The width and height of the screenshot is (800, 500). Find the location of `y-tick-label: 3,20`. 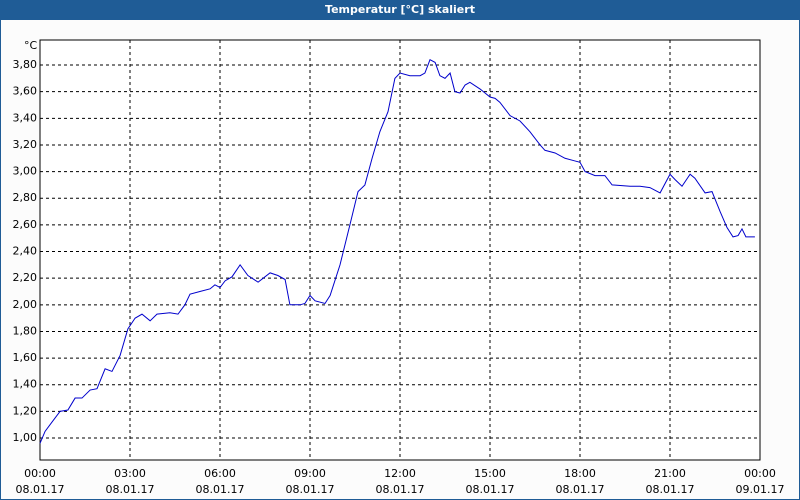

y-tick-label: 3,20 is located at coordinates (25, 144).